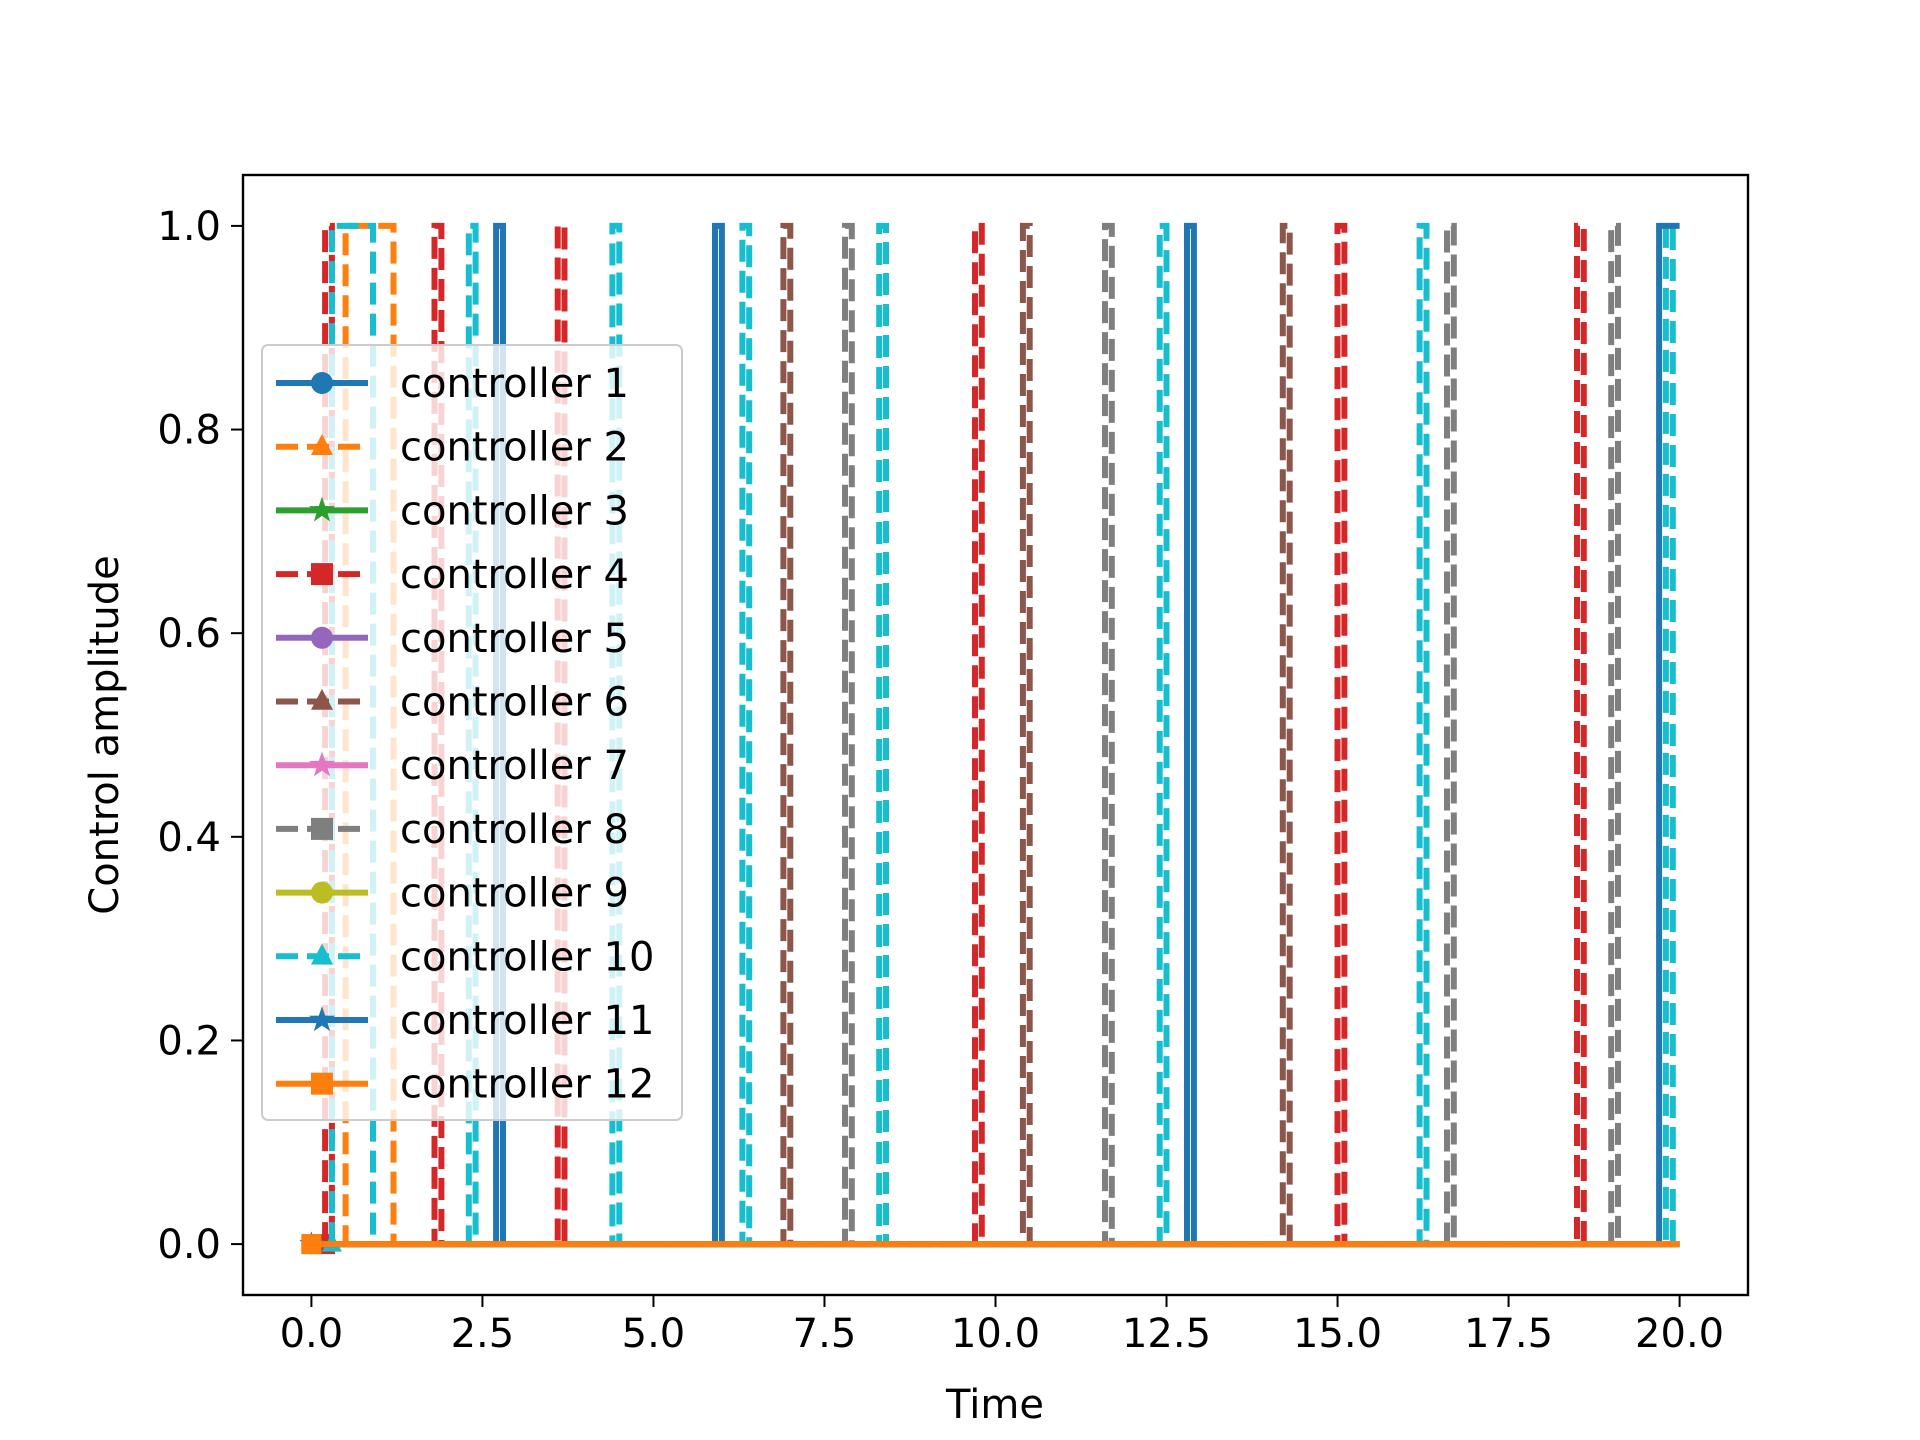 This screenshot has width=1920, height=1440. Describe the element at coordinates (514, 703) in the screenshot. I see `legend-label: controller 6` at that location.